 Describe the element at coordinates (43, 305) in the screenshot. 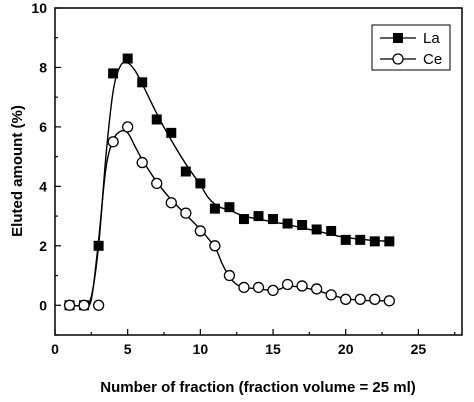

I see `y-tick-label: 0` at that location.